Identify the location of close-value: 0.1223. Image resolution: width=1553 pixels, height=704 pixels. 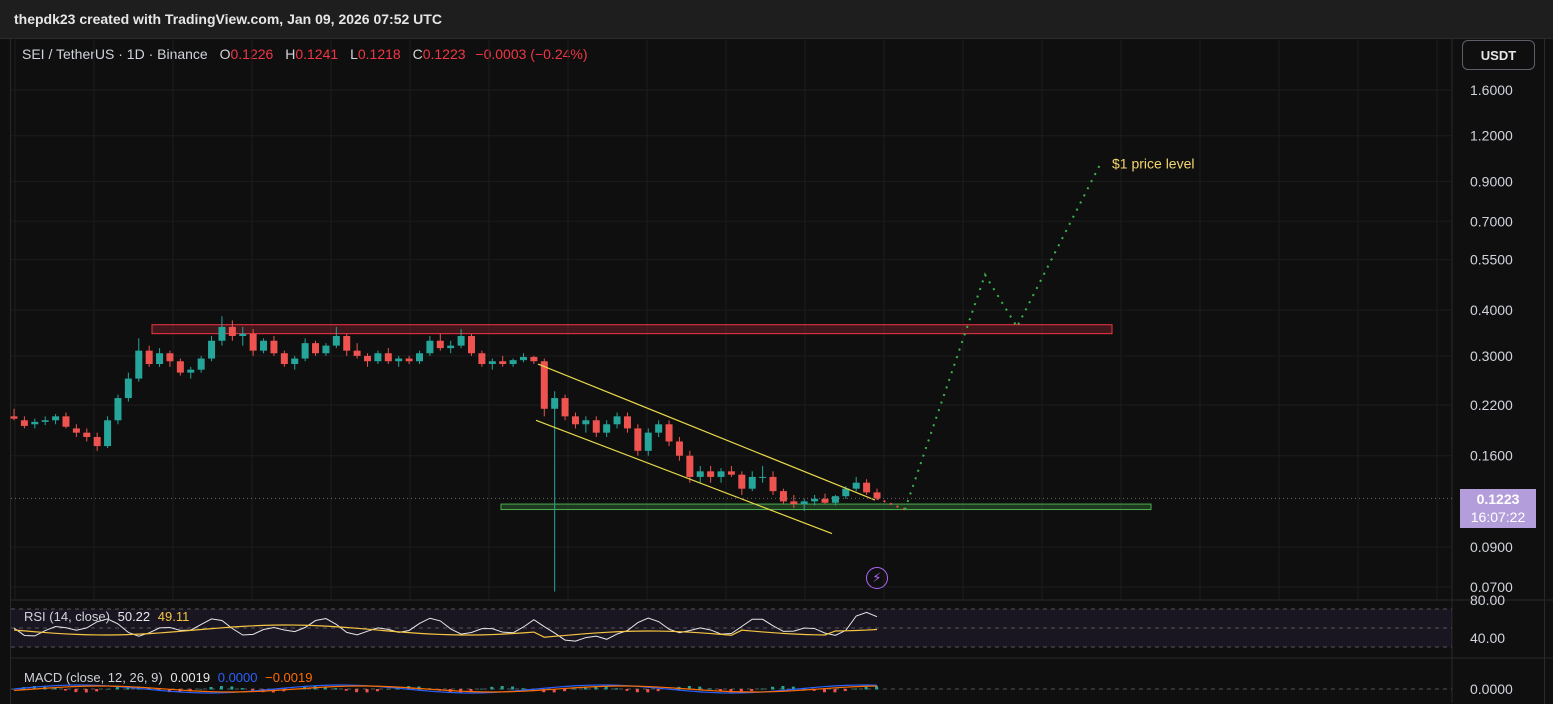
(444, 54).